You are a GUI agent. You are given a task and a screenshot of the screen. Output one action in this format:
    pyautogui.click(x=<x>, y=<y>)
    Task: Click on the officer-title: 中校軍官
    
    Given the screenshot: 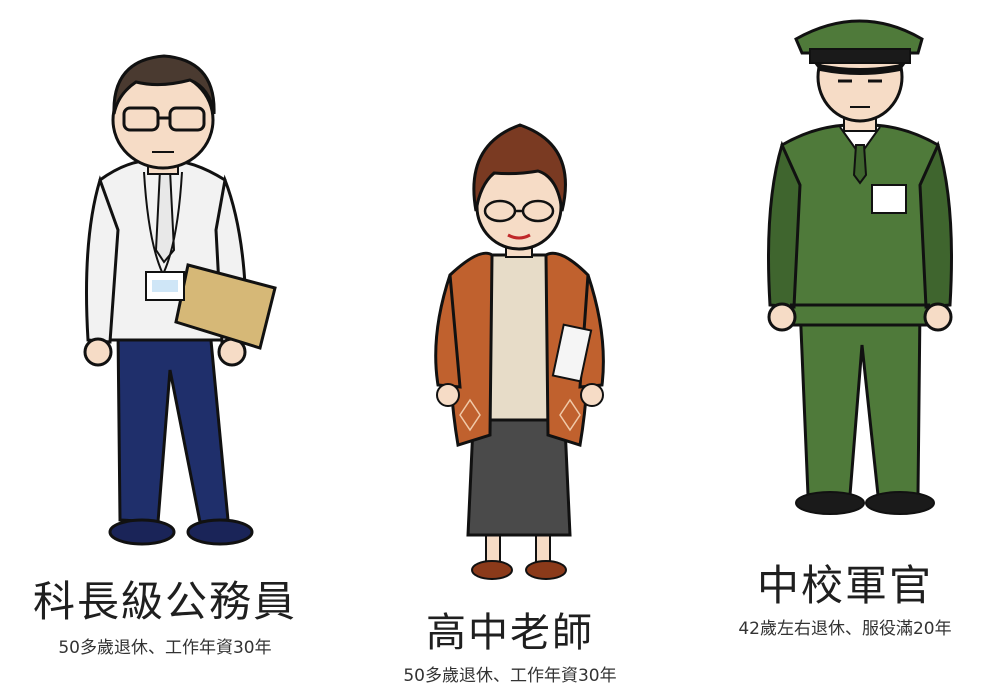 What is the action you would take?
    pyautogui.click(x=844, y=585)
    